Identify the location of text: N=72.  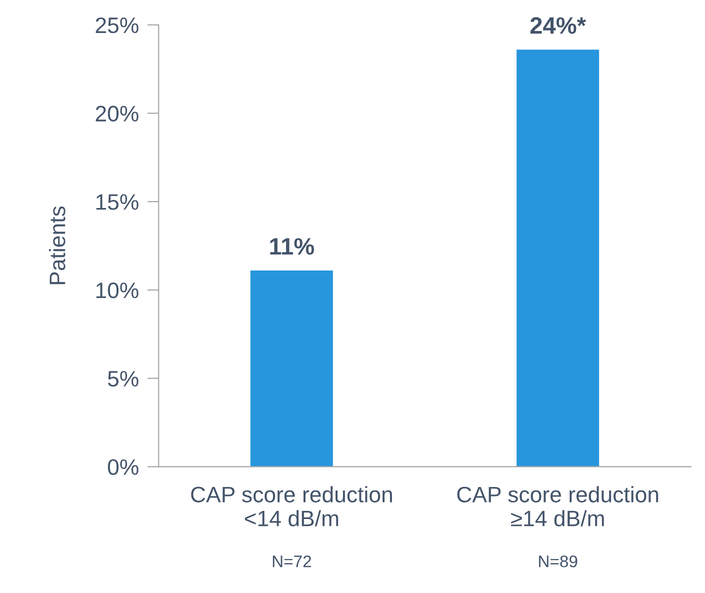
(292, 561).